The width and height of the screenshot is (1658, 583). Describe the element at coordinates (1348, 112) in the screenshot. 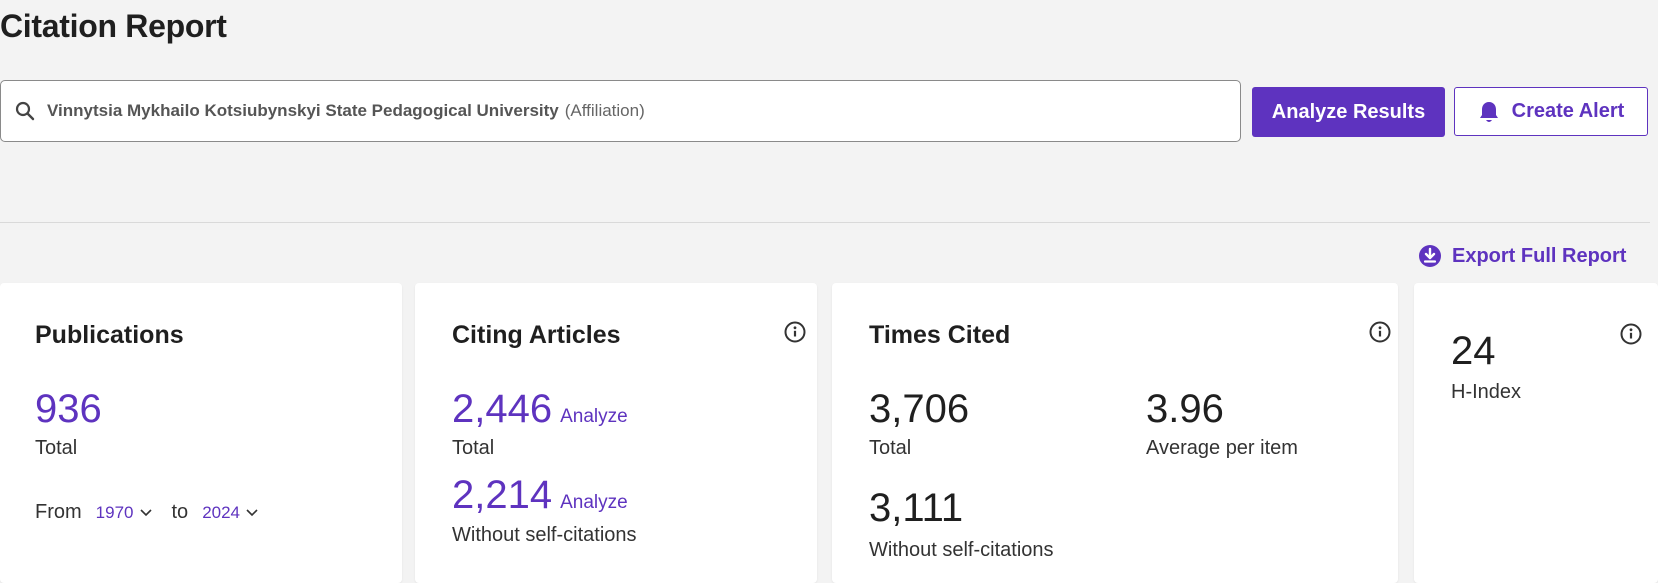

I see `analyze-results-button: Analyze Results` at that location.